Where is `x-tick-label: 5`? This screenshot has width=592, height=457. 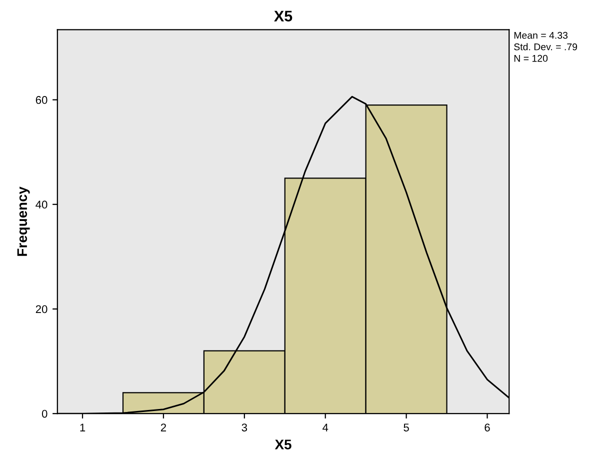
x-tick-label: 5 is located at coordinates (406, 428).